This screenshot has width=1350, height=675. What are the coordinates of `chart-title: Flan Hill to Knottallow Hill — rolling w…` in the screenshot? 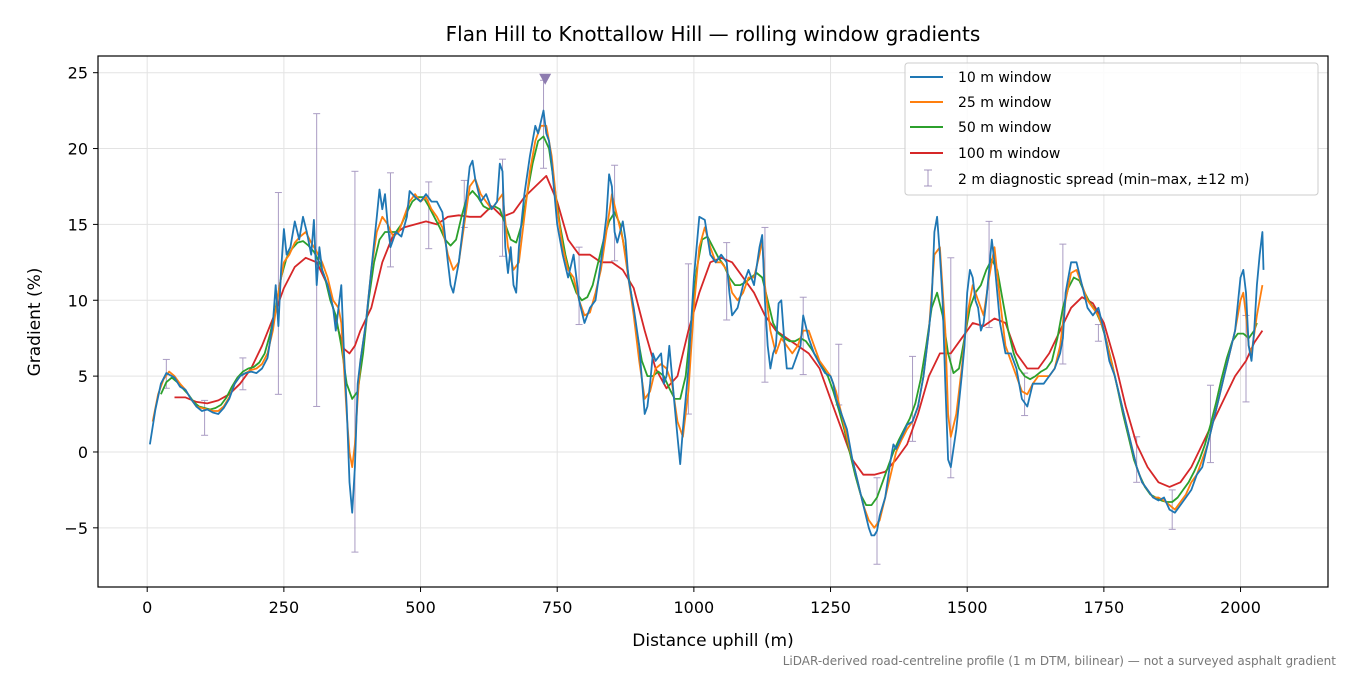 It's located at (713, 34).